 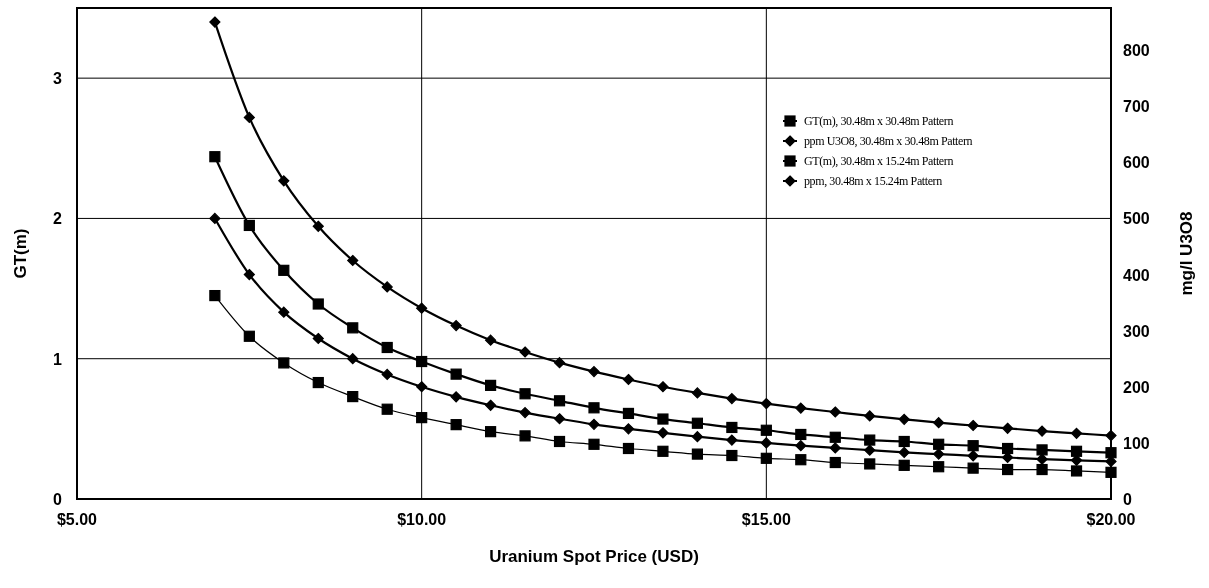 What do you see at coordinates (20, 253) in the screenshot?
I see `y-axis-title: GT(m)` at bounding box center [20, 253].